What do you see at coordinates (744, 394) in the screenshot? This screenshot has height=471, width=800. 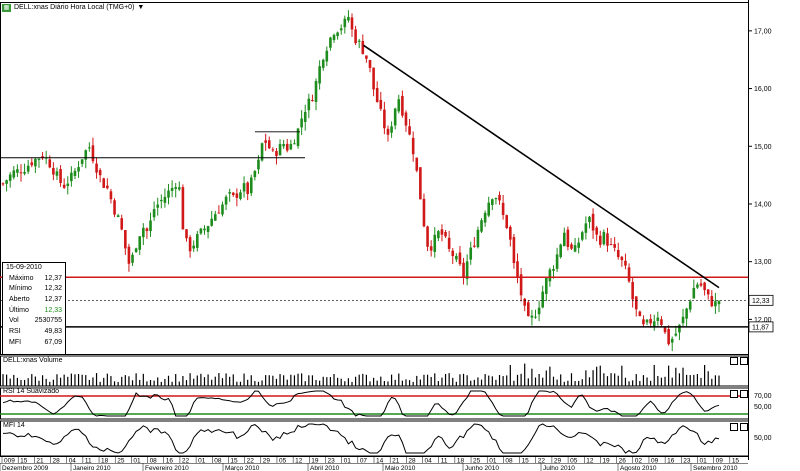 I see `rsi-close-icon` at bounding box center [744, 394].